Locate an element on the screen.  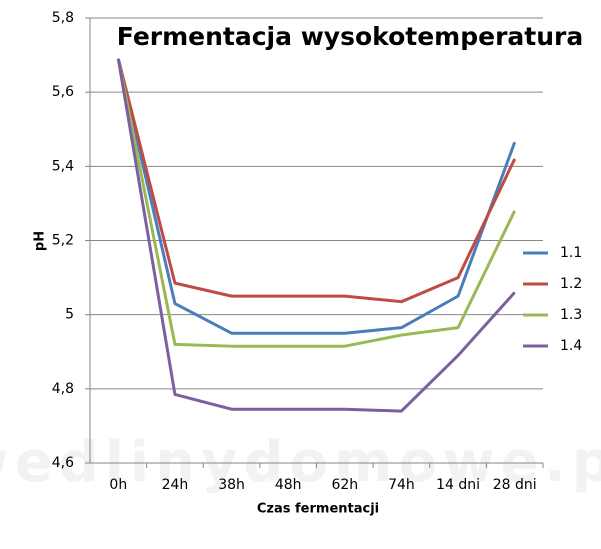
x-tick-label: 62h is located at coordinates (344, 485).